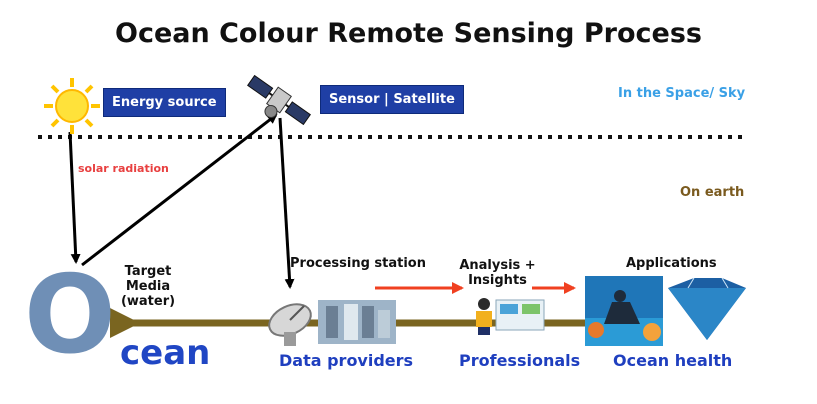  Describe the element at coordinates (392, 99) in the screenshot. I see `sensor-satellite-badge: Sensor | Satellite` at that location.